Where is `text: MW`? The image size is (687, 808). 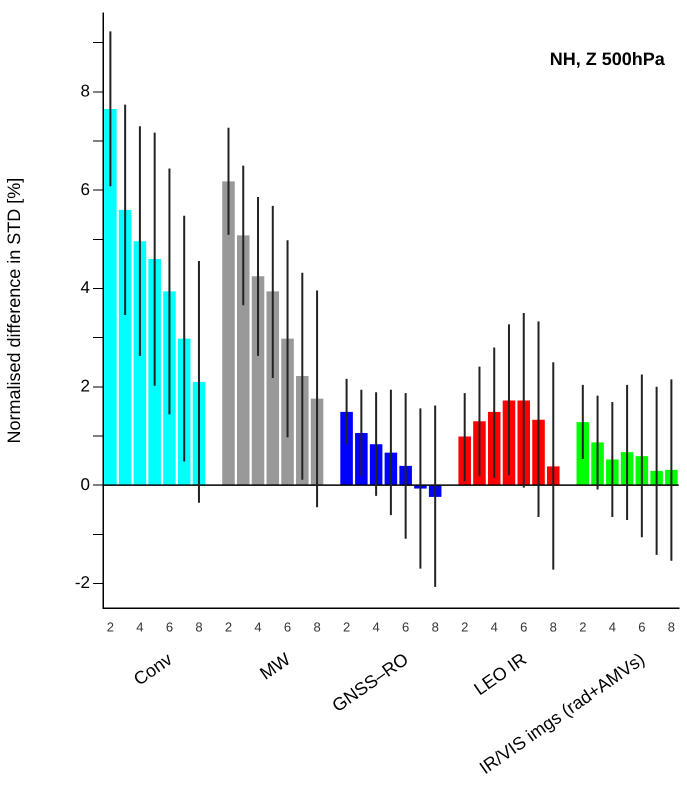
text: MW is located at coordinates (275, 666).